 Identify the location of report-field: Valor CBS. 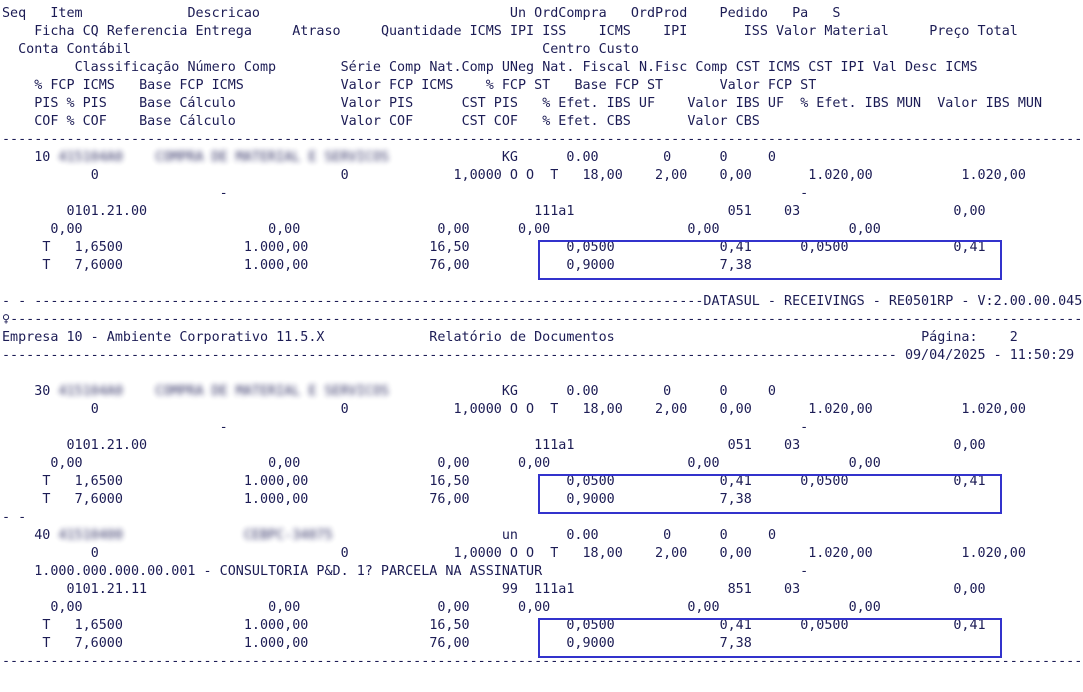
(723, 121).